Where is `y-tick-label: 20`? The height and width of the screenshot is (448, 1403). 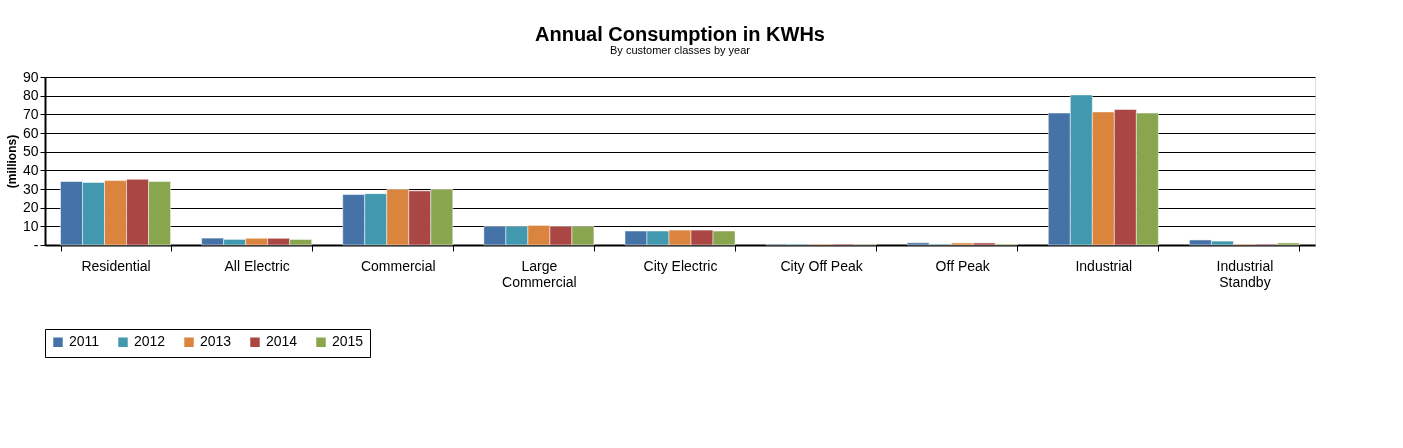 y-tick-label: 20 is located at coordinates (30, 207).